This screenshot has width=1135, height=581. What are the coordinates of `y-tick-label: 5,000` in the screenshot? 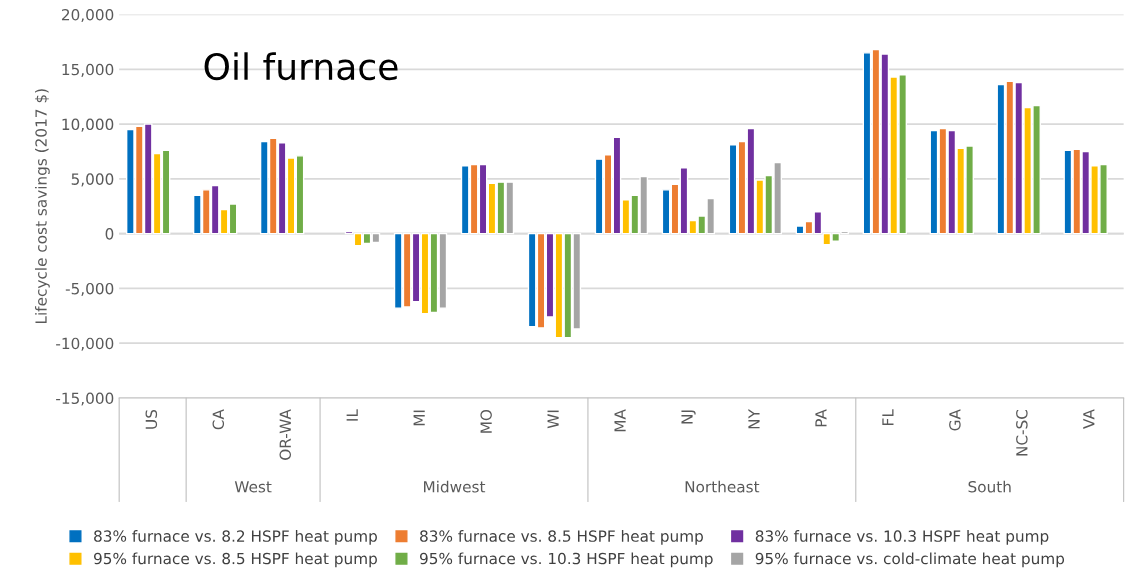 It's located at (92, 180).